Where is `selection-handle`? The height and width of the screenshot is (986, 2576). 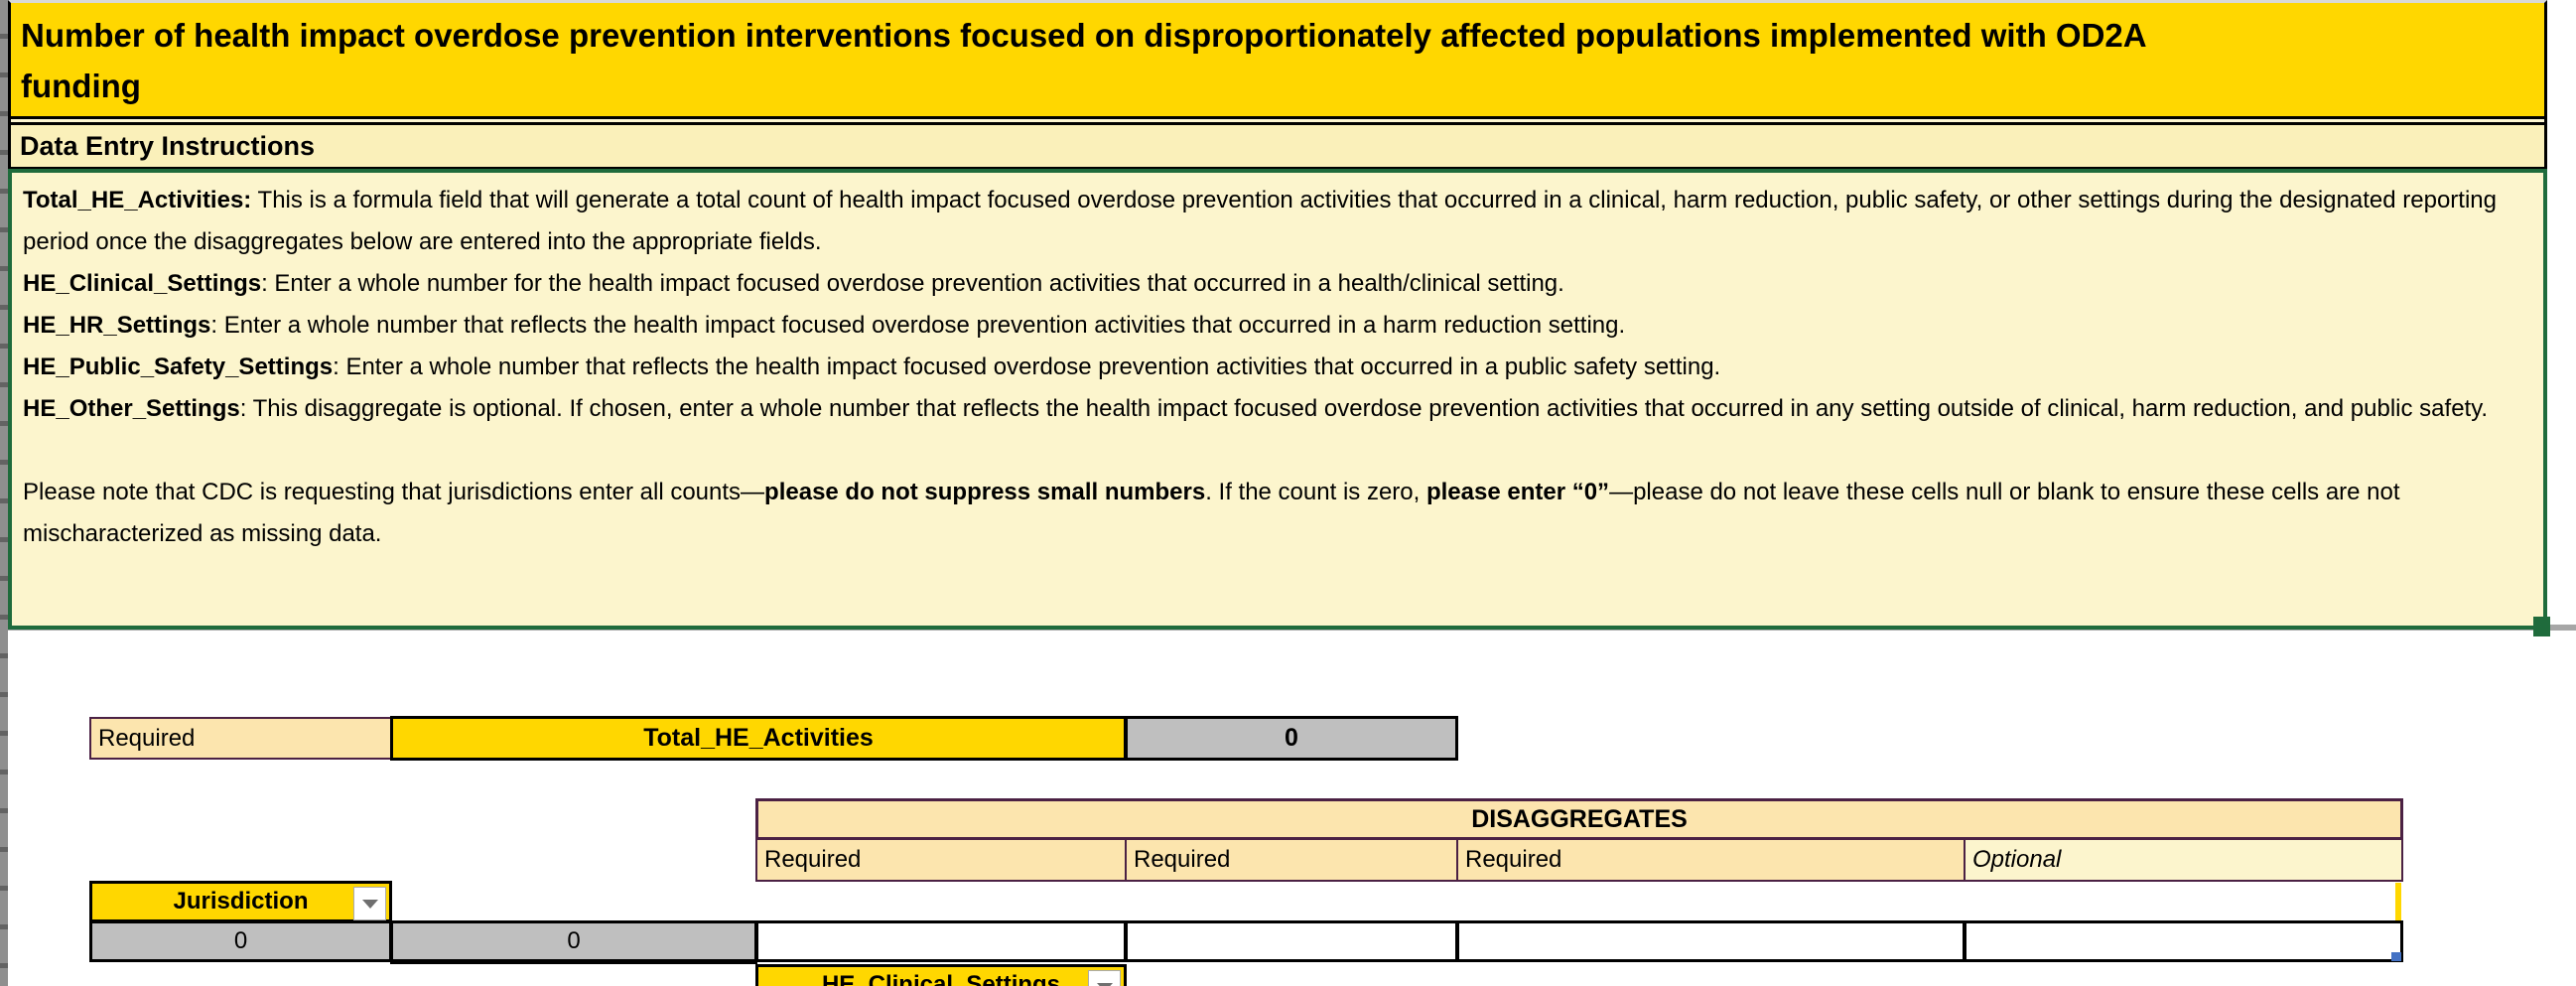 selection-handle is located at coordinates (2541, 626).